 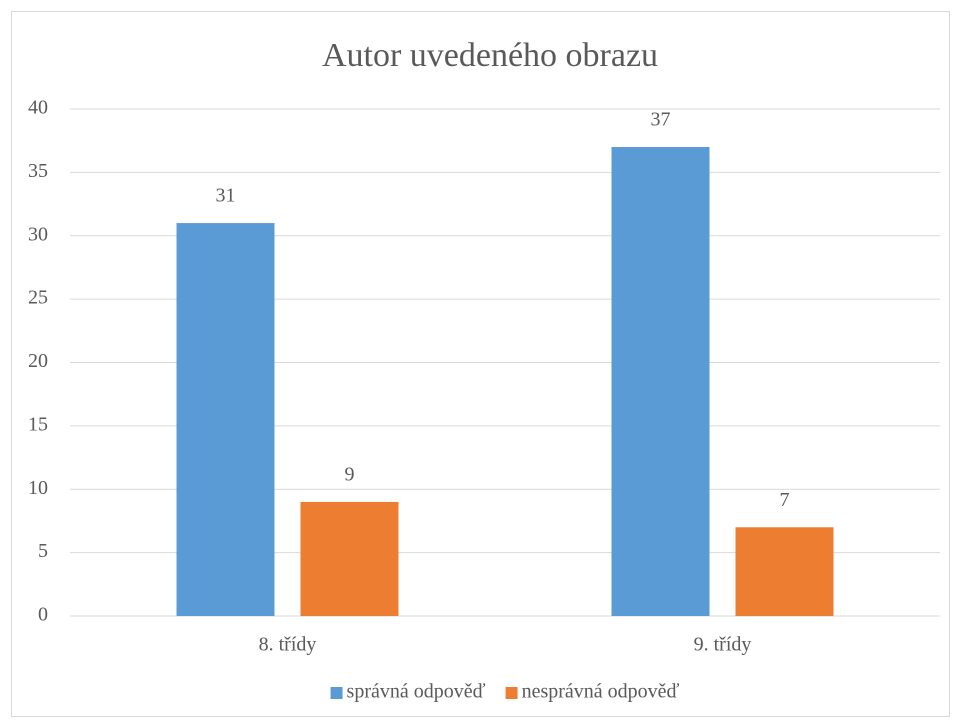 What do you see at coordinates (416, 692) in the screenshot?
I see `legend-label: správná odpověď` at bounding box center [416, 692].